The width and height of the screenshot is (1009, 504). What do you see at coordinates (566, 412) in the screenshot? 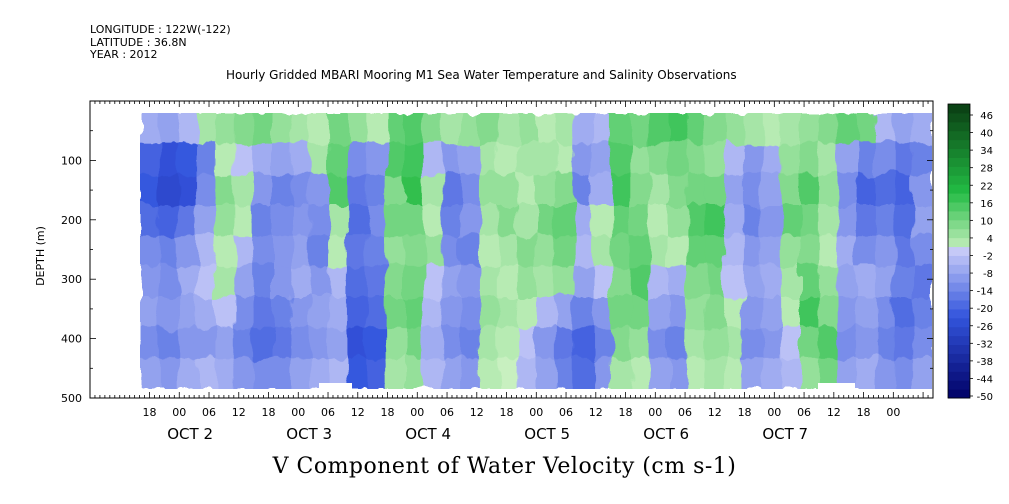
I see `x-hour-label: 06` at bounding box center [566, 412].